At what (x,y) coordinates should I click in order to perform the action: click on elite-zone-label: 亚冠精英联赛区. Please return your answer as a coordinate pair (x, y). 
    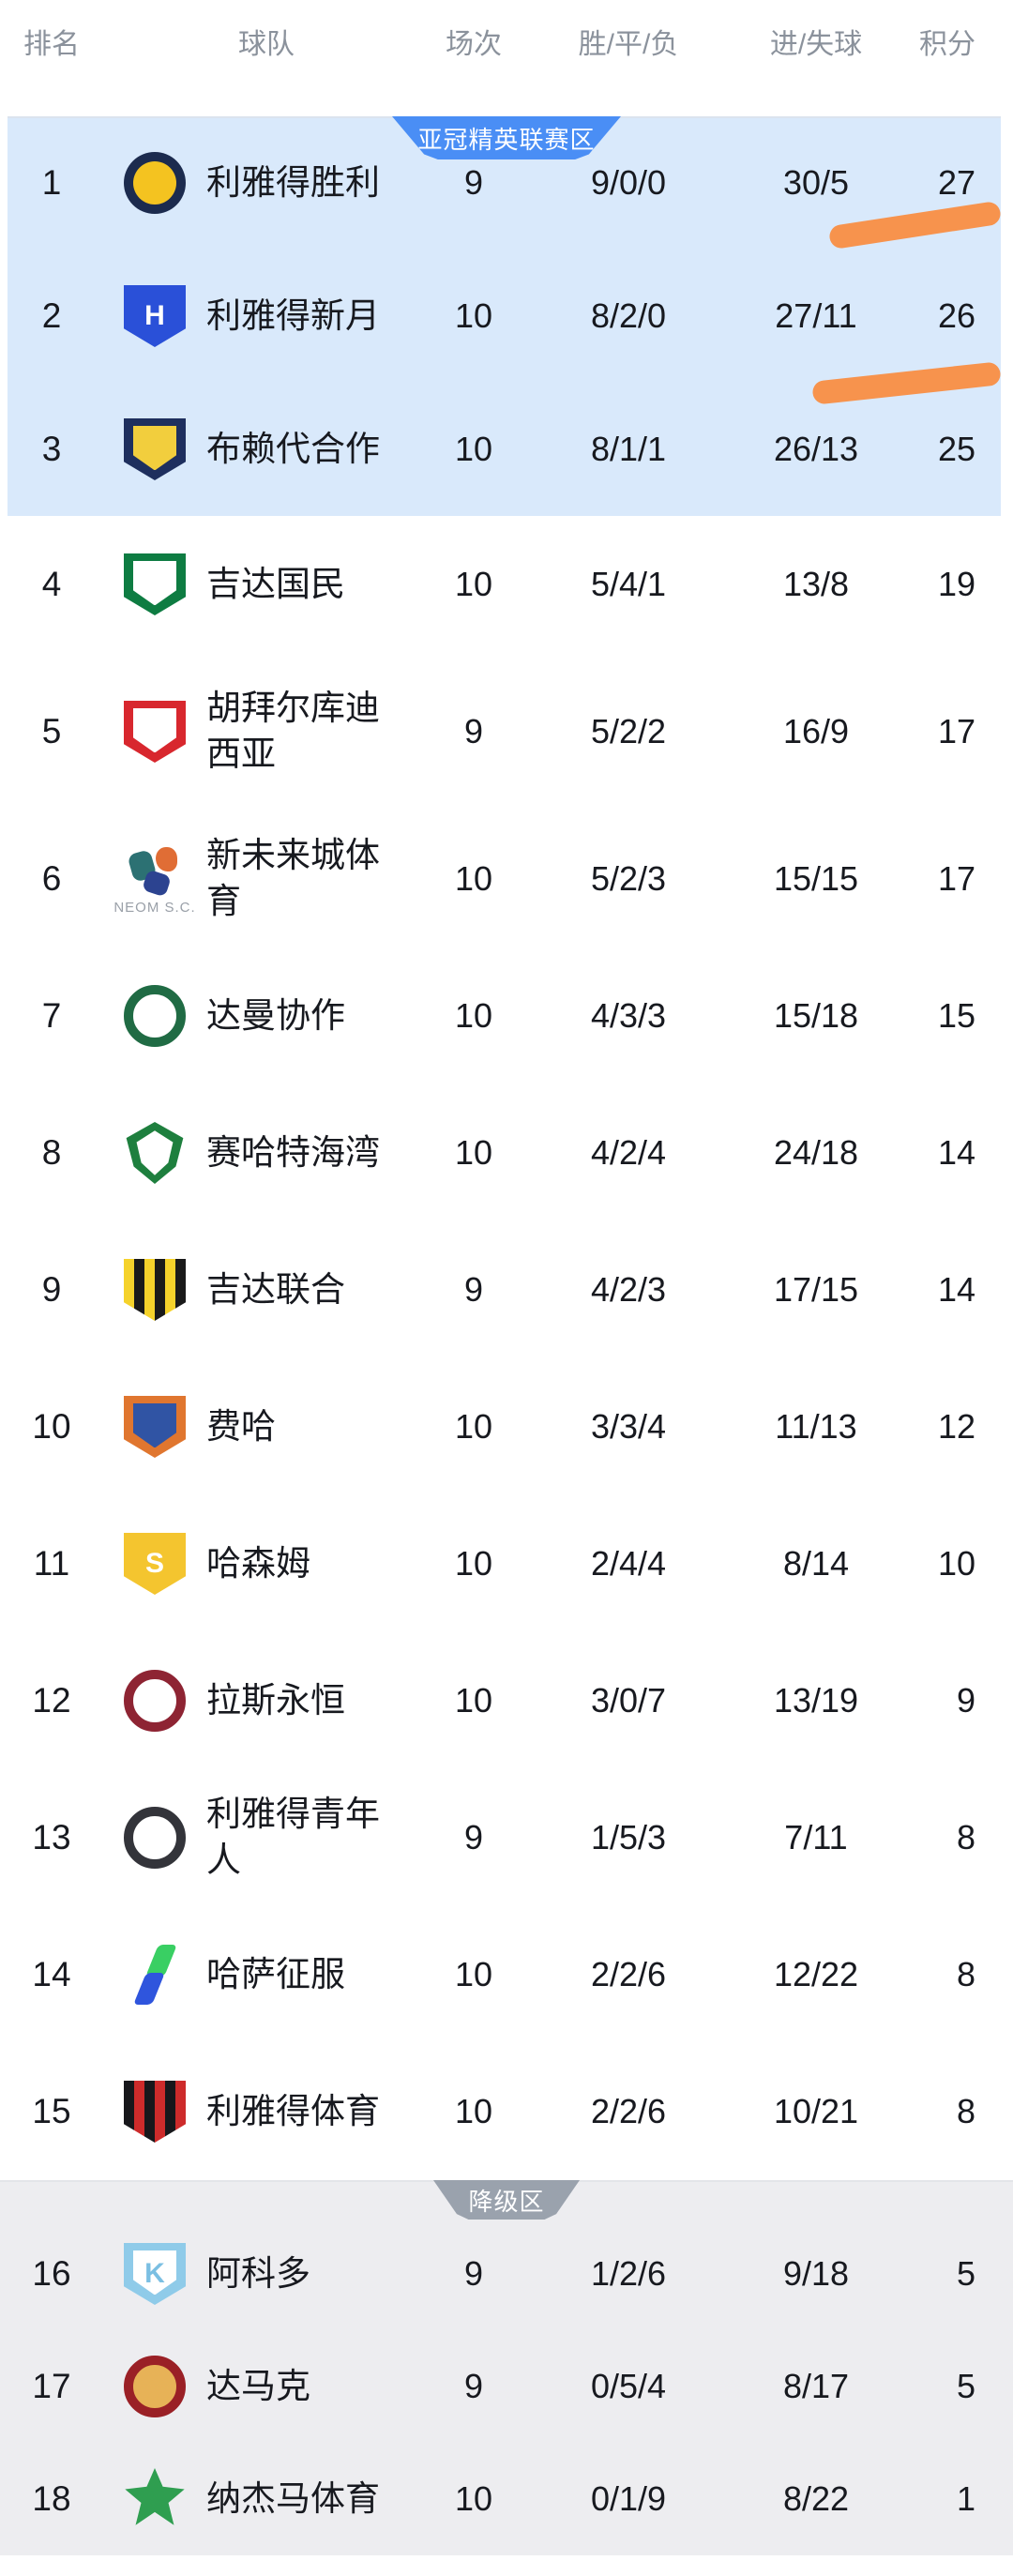
    Looking at the image, I should click on (506, 139).